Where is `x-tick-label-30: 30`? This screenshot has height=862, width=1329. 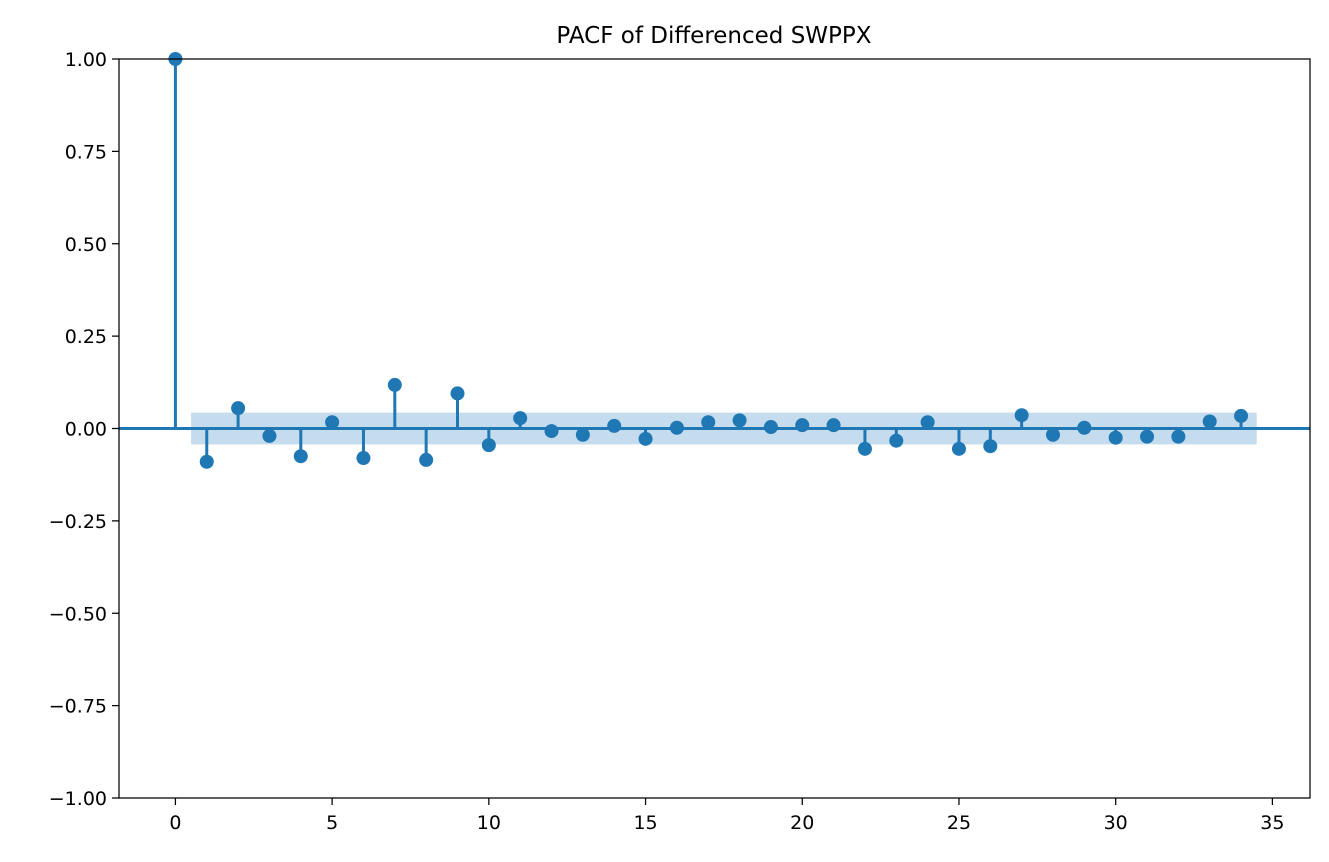
x-tick-label-30: 30 is located at coordinates (1116, 823).